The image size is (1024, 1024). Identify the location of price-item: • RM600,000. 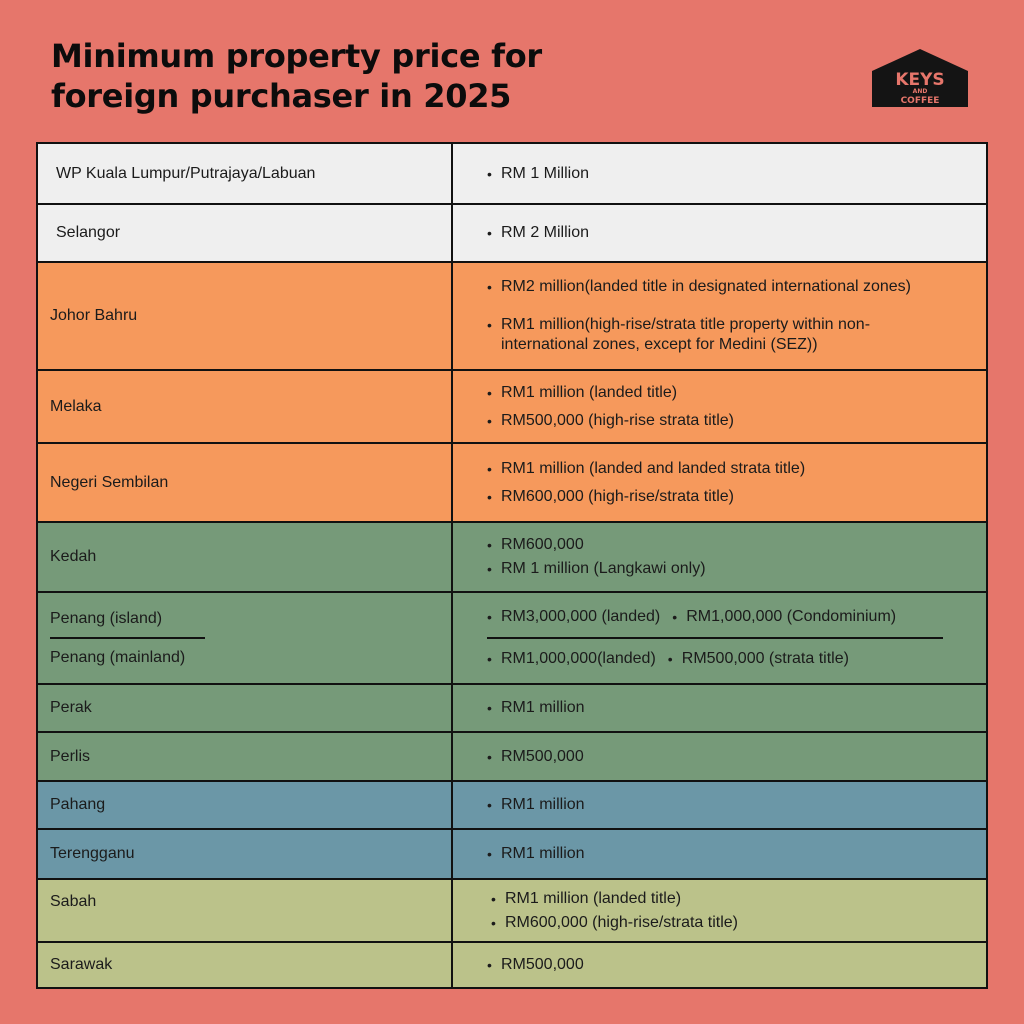
(736, 545).